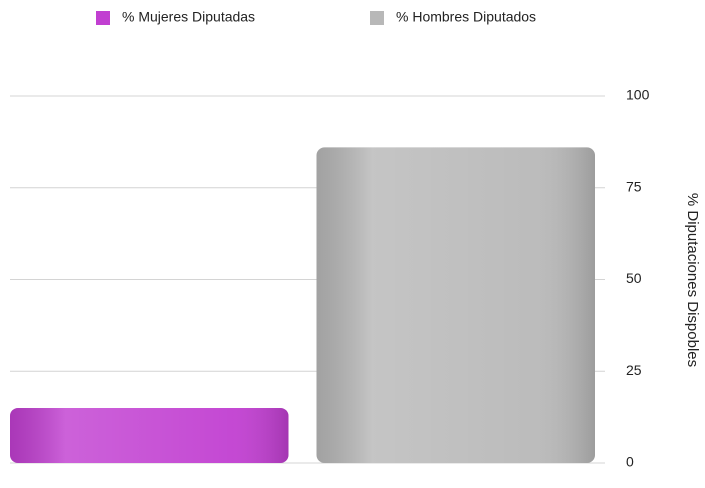 The image size is (705, 488). Describe the element at coordinates (634, 278) in the screenshot. I see `y-tick-label: 50` at that location.